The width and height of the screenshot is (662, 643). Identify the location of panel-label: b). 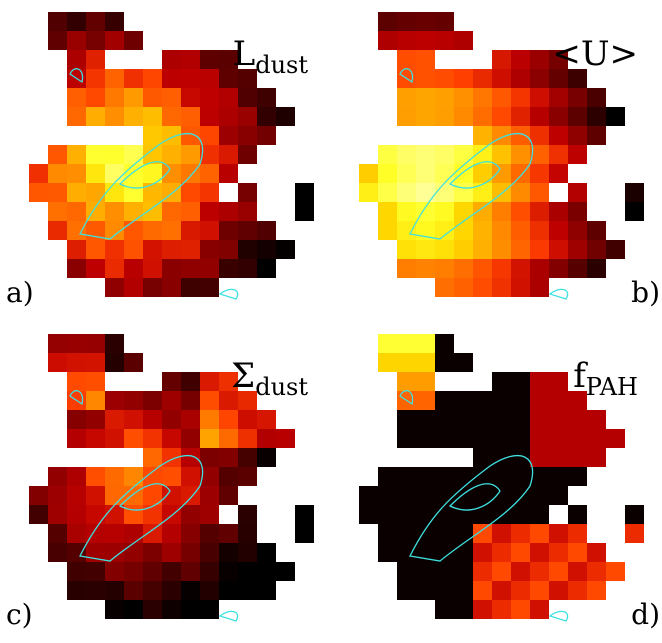
(645, 292).